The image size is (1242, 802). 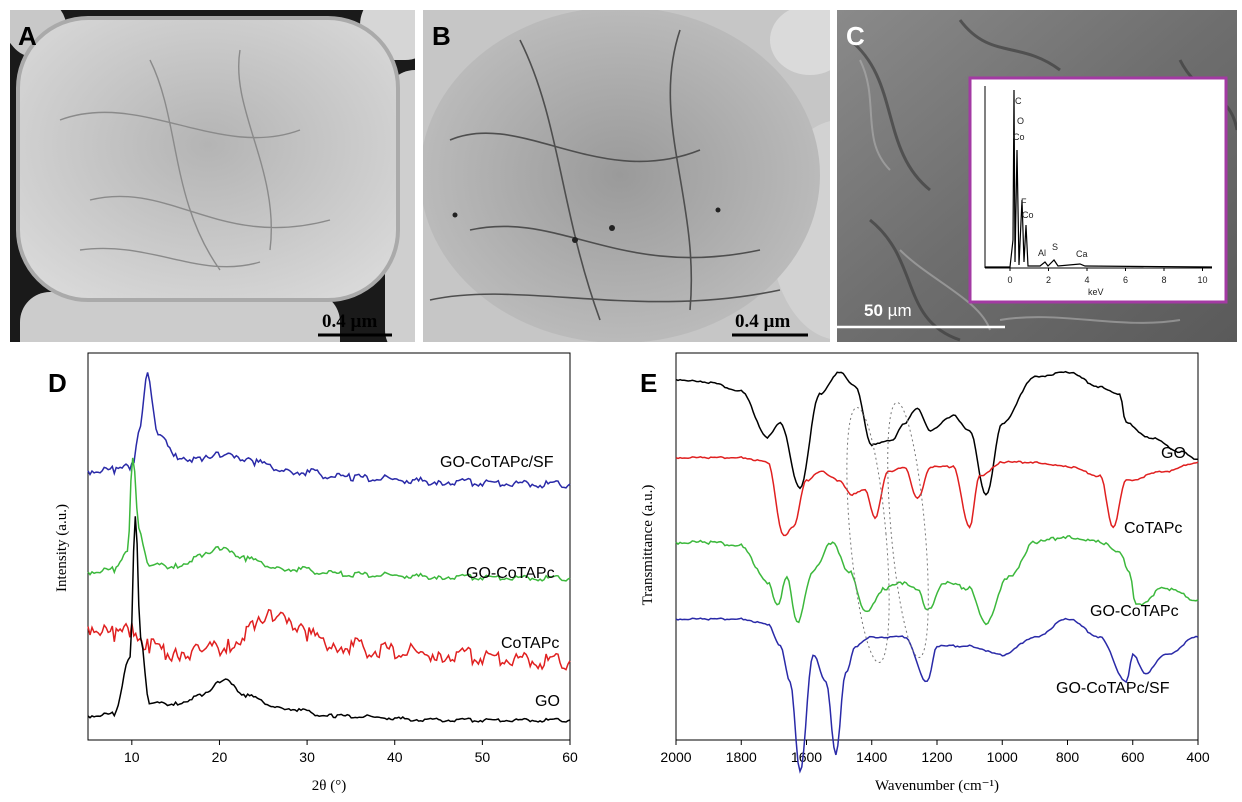 I want to click on eds-peak-label: S, so click(x=1055, y=247).